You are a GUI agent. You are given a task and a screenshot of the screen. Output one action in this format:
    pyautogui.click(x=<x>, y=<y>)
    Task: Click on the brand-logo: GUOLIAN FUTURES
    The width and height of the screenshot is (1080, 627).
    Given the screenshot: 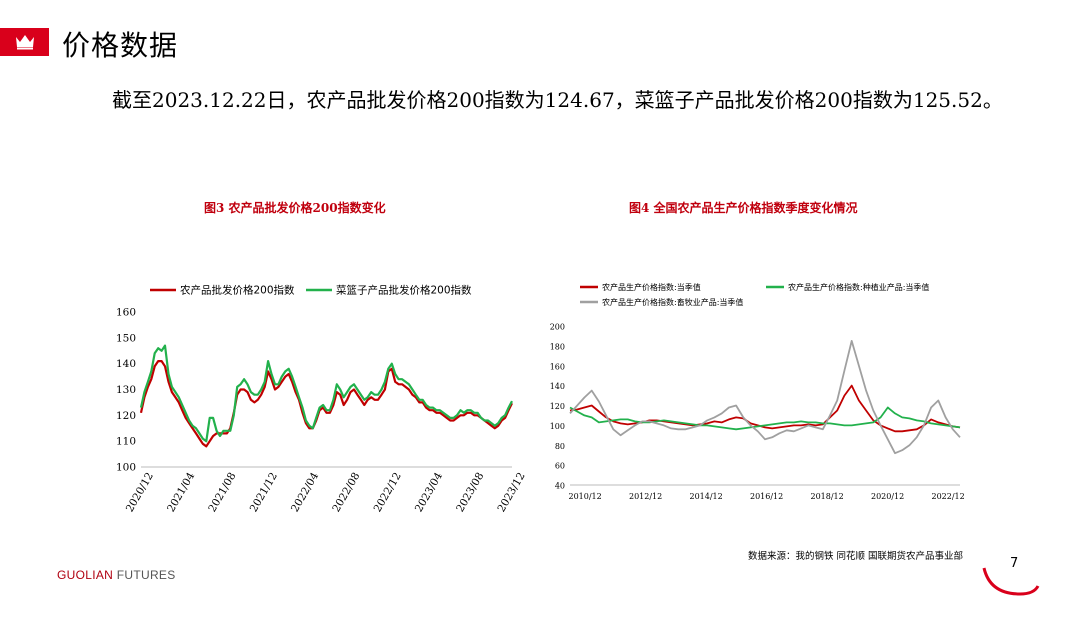 What is the action you would take?
    pyautogui.click(x=116, y=575)
    